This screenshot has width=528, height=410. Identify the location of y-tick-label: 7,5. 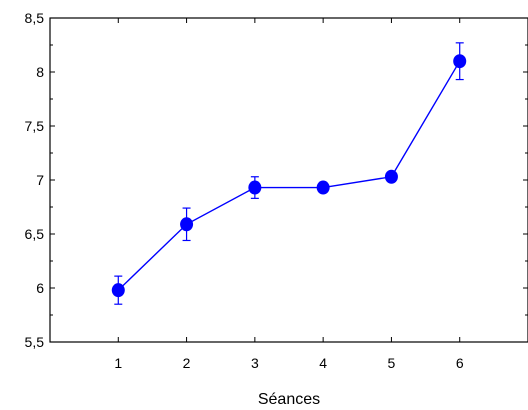
(35, 126).